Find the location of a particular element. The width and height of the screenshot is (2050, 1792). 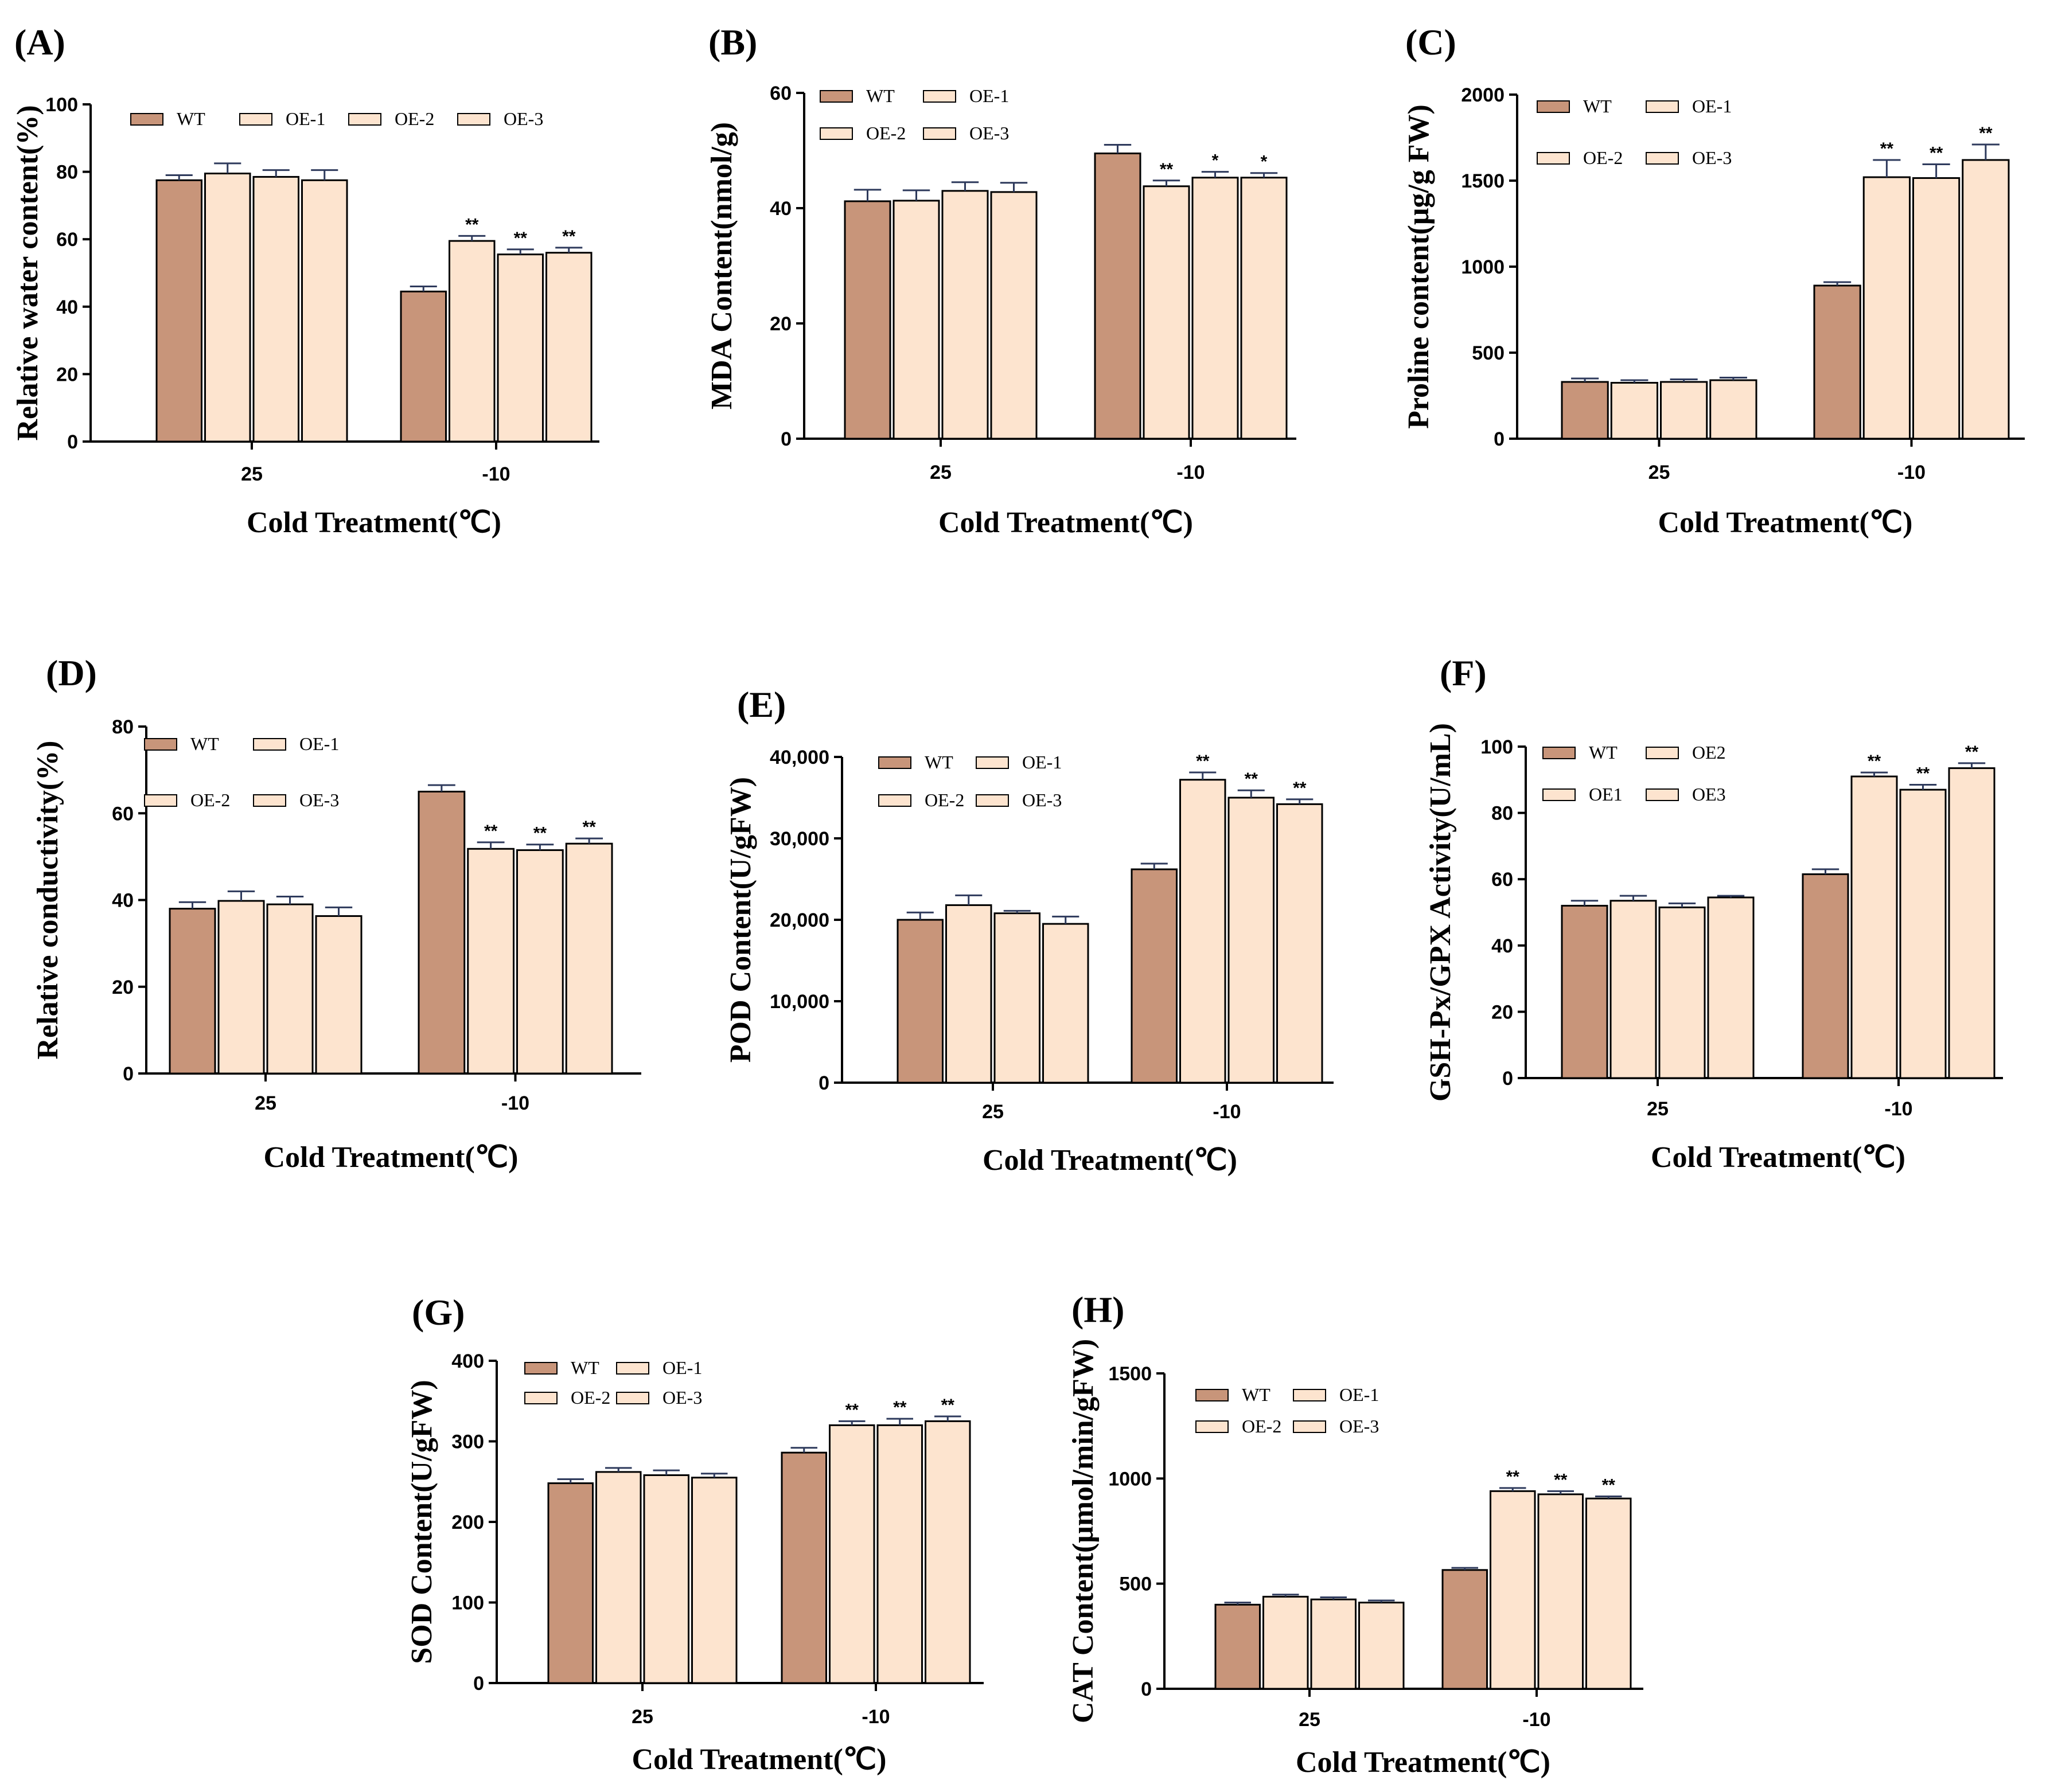

y-axis-title: Relative water content(%) is located at coordinates (28, 272).